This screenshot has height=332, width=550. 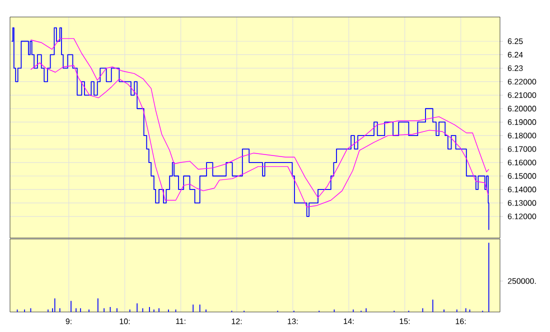 What do you see at coordinates (515, 55) in the screenshot?
I see `y-tick-label: 6.24` at bounding box center [515, 55].